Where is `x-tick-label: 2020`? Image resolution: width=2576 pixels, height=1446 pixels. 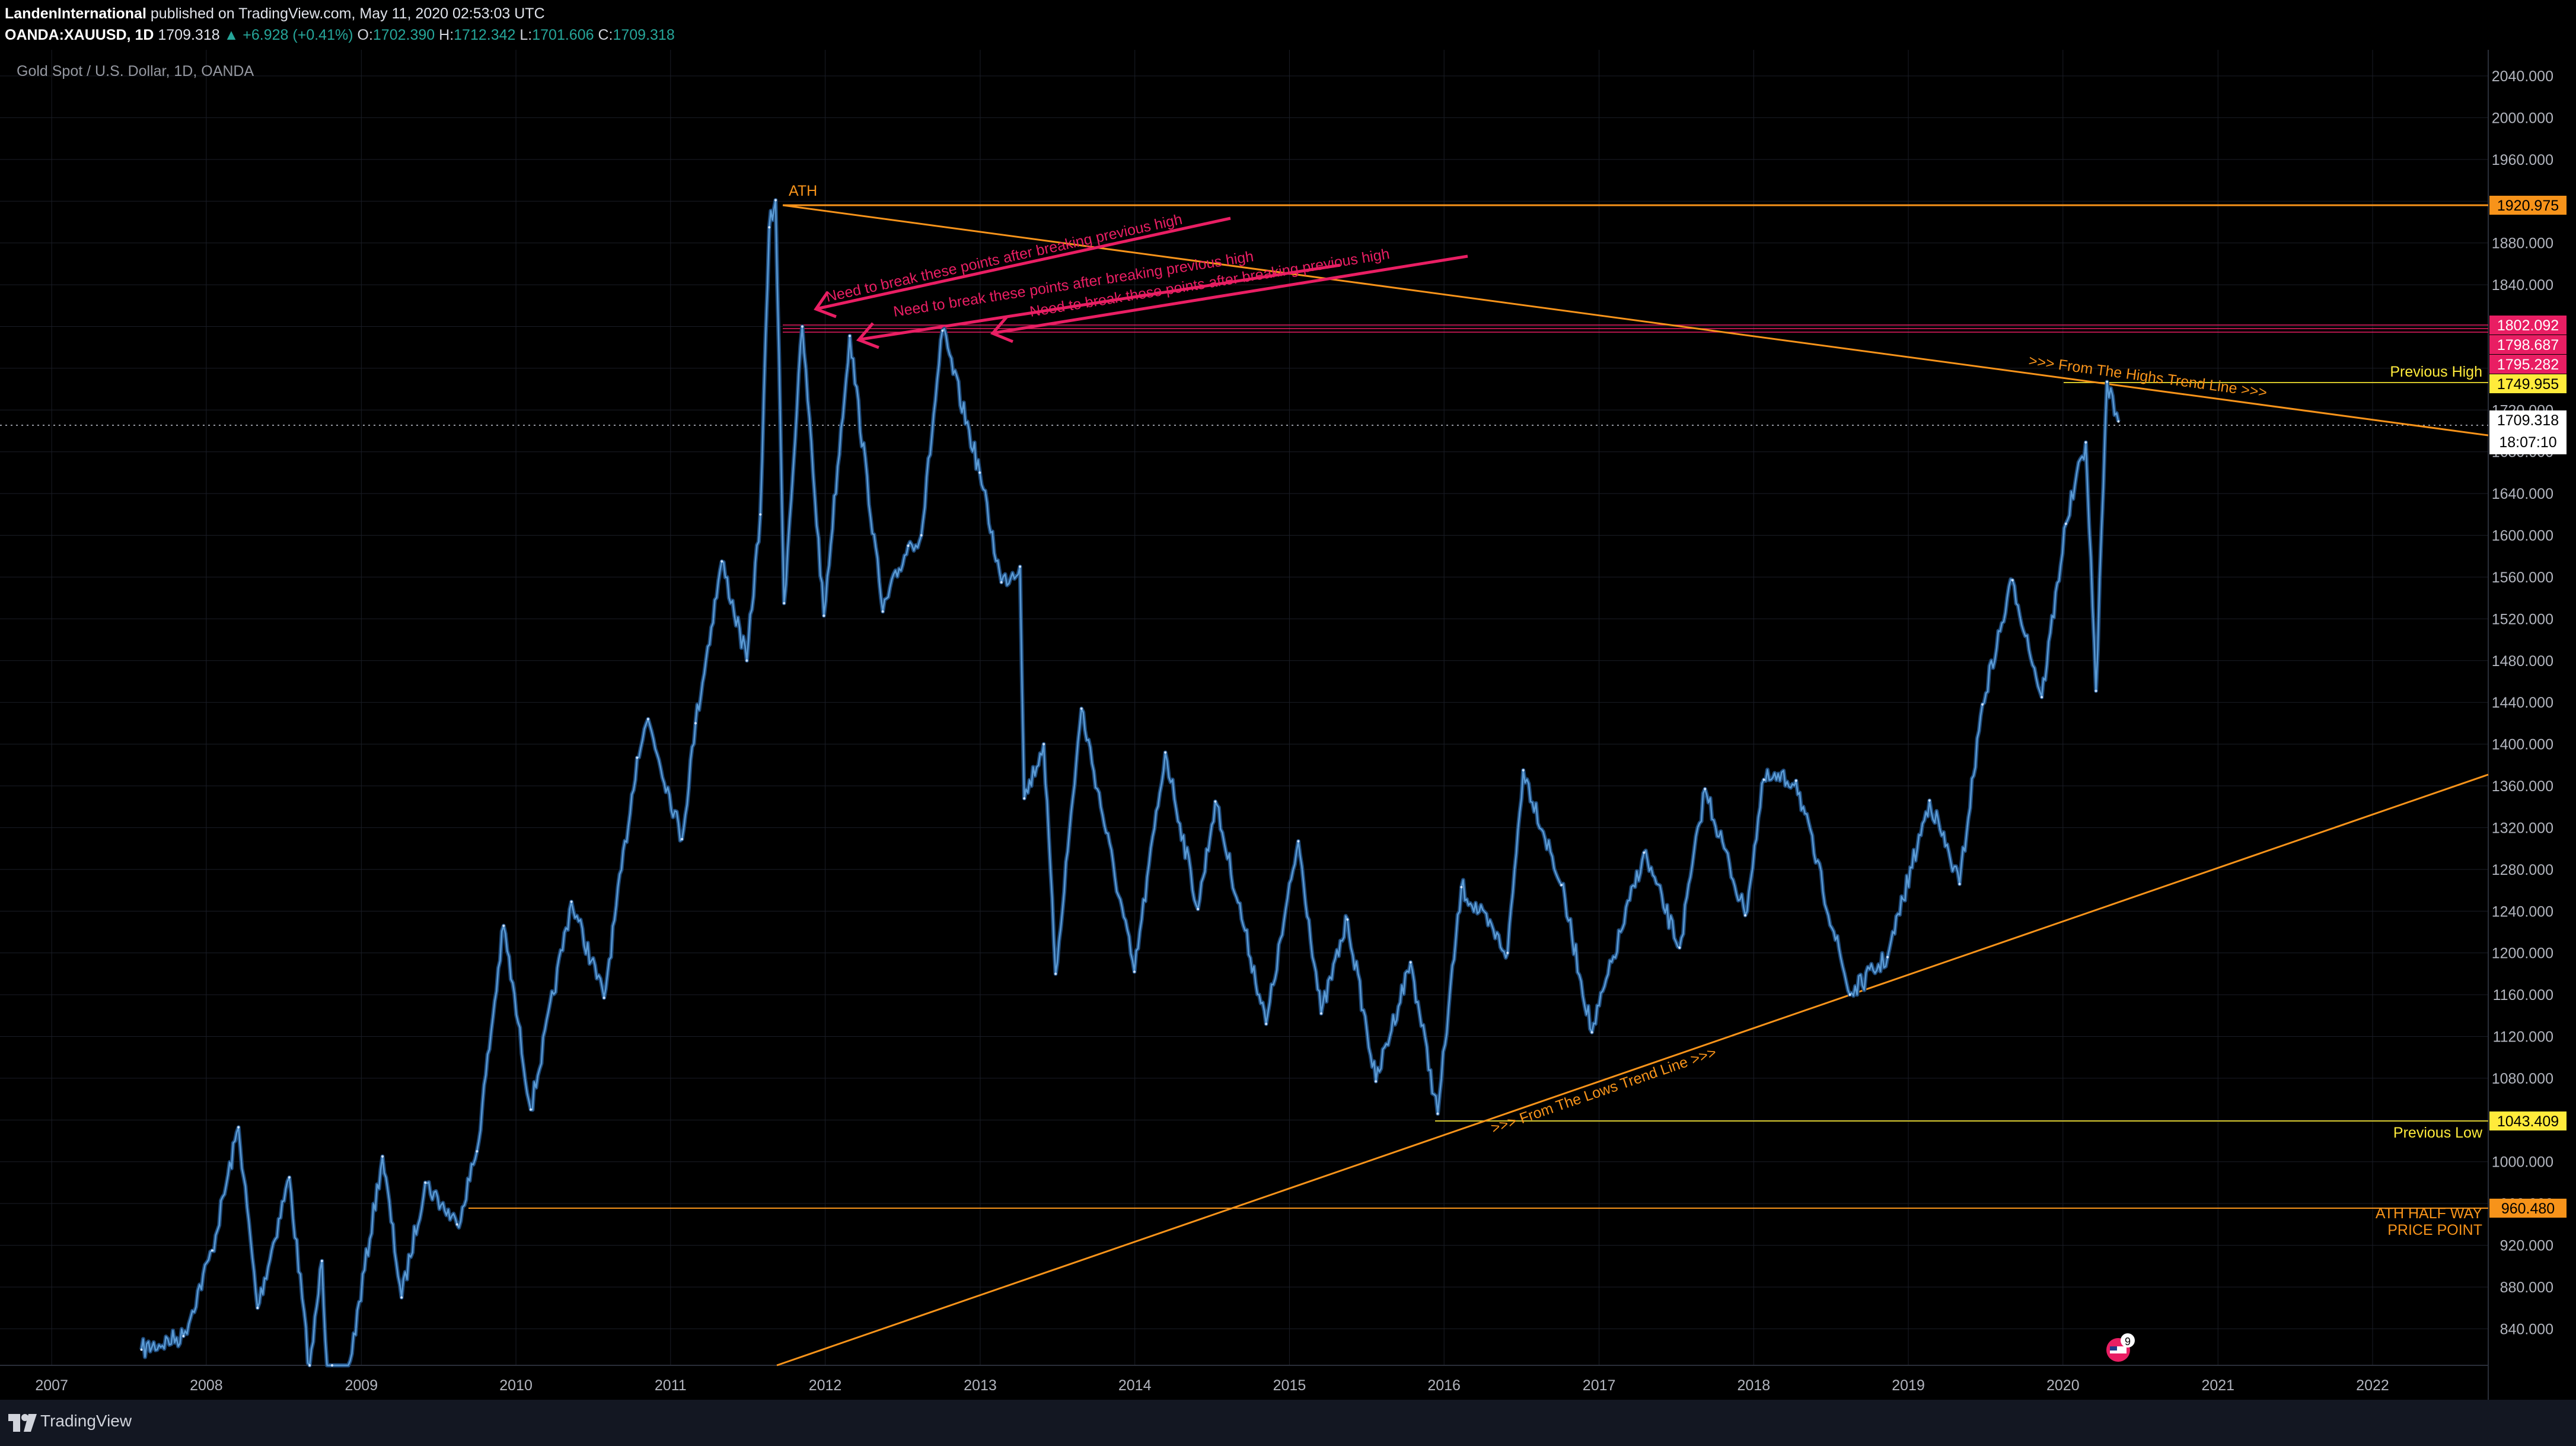
x-tick-label: 2020 is located at coordinates (2063, 1386).